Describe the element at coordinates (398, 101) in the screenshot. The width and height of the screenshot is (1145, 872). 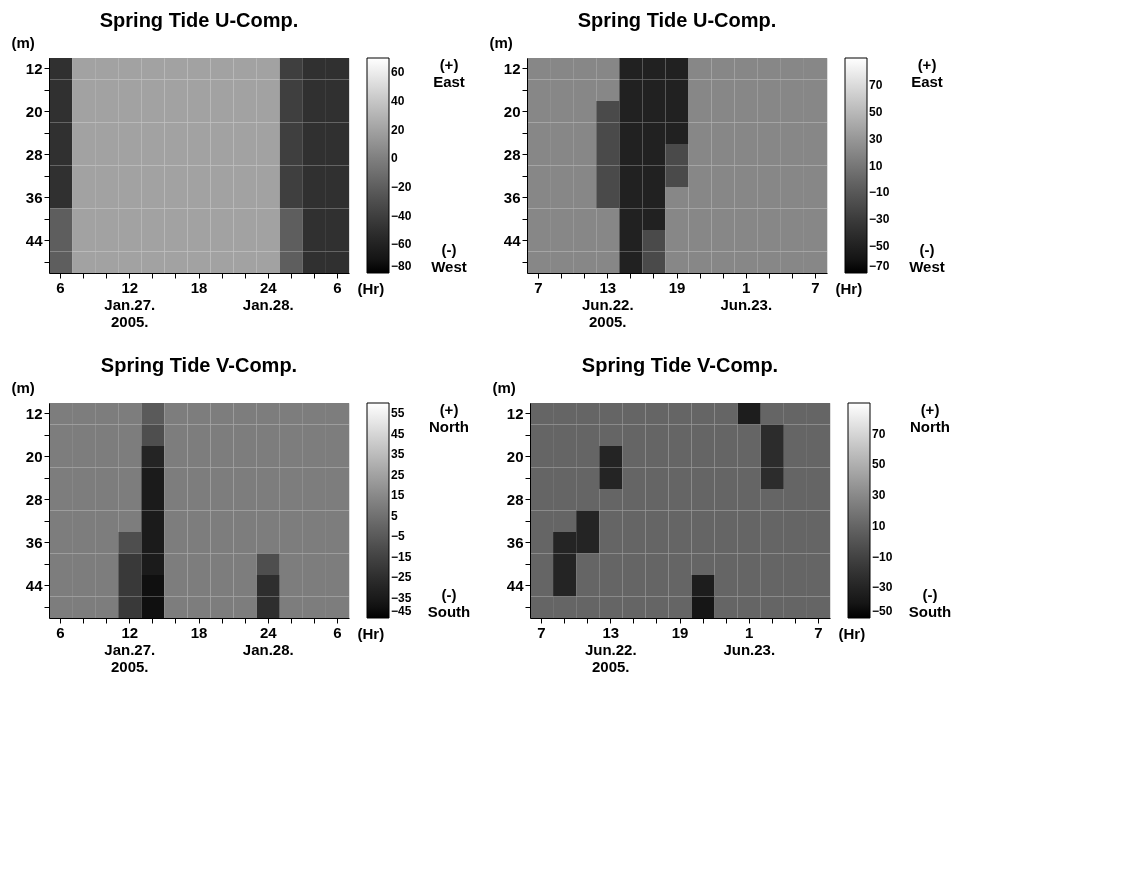
I see `color-bar-label: 40` at that location.